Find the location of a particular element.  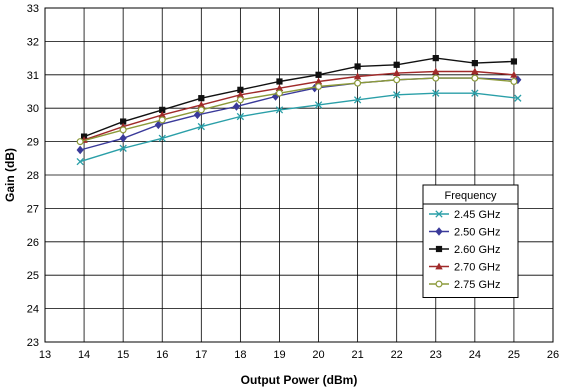

y-tick-label: 26 is located at coordinates (33, 243).